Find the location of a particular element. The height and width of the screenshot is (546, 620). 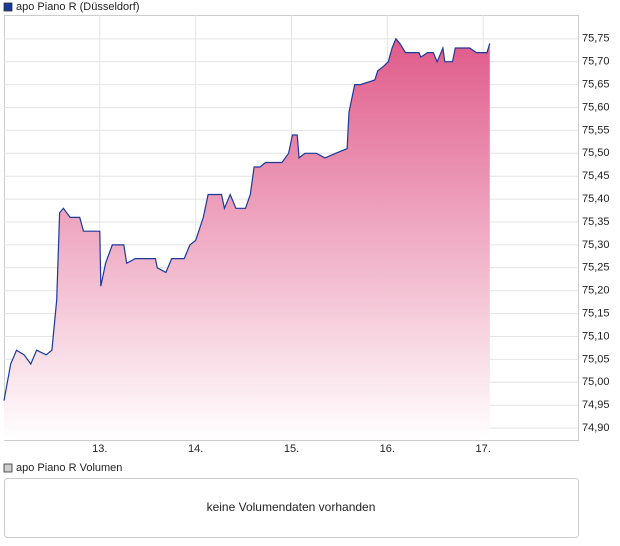

x-tick-label: 14. is located at coordinates (195, 449).